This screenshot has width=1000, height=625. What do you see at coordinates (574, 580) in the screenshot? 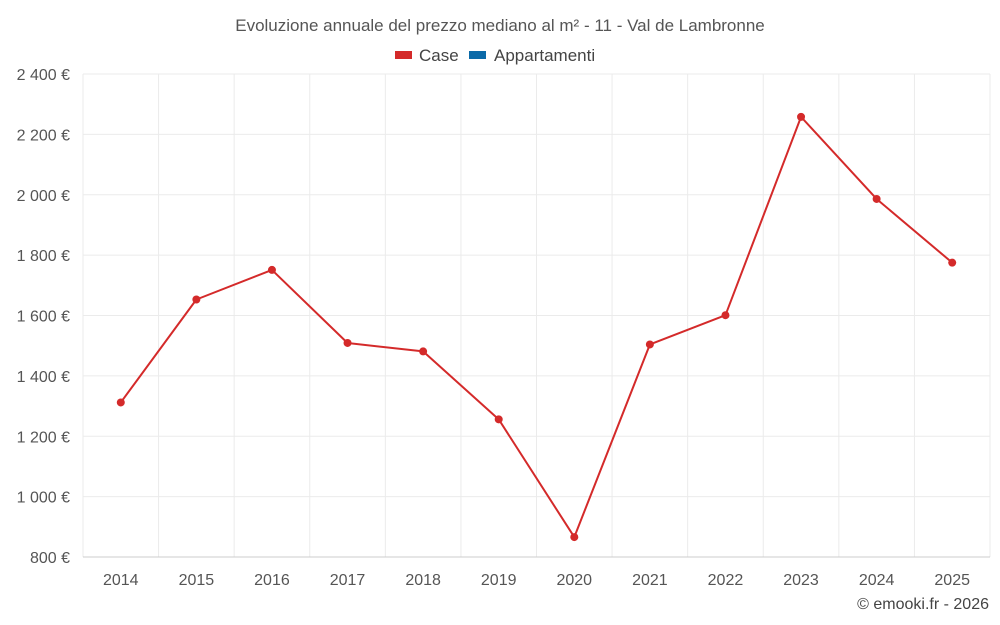
I see `x-tick-label: 2020` at bounding box center [574, 580].